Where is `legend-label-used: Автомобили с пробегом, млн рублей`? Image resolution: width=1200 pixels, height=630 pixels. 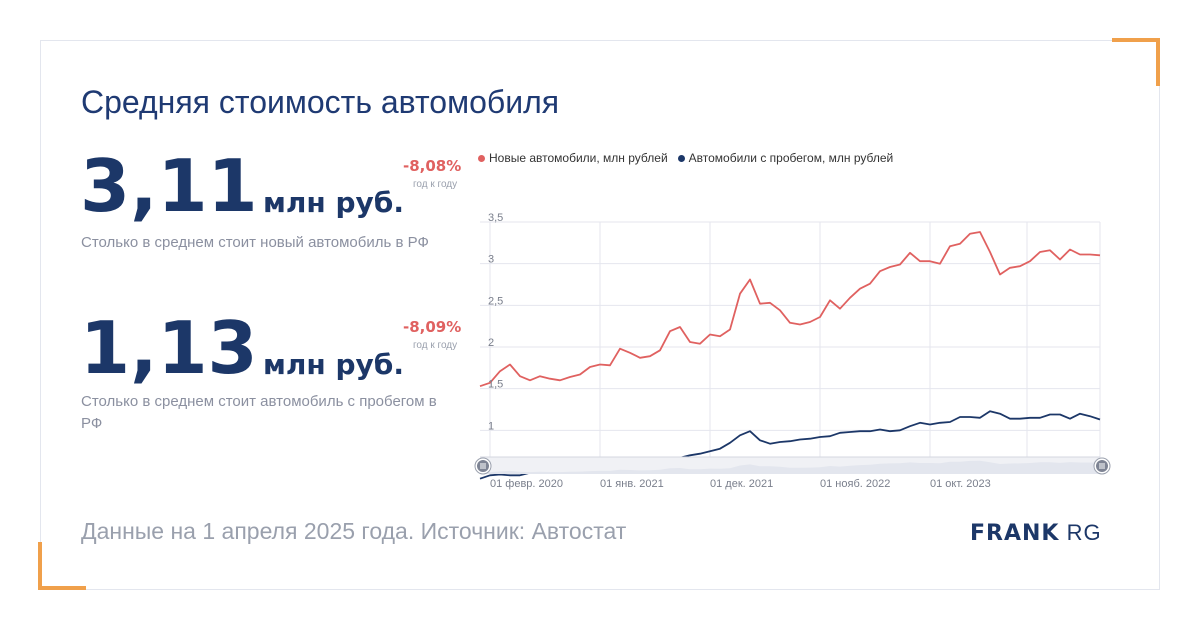 legend-label-used: Автомобили с пробегом, млн рублей is located at coordinates (791, 158).